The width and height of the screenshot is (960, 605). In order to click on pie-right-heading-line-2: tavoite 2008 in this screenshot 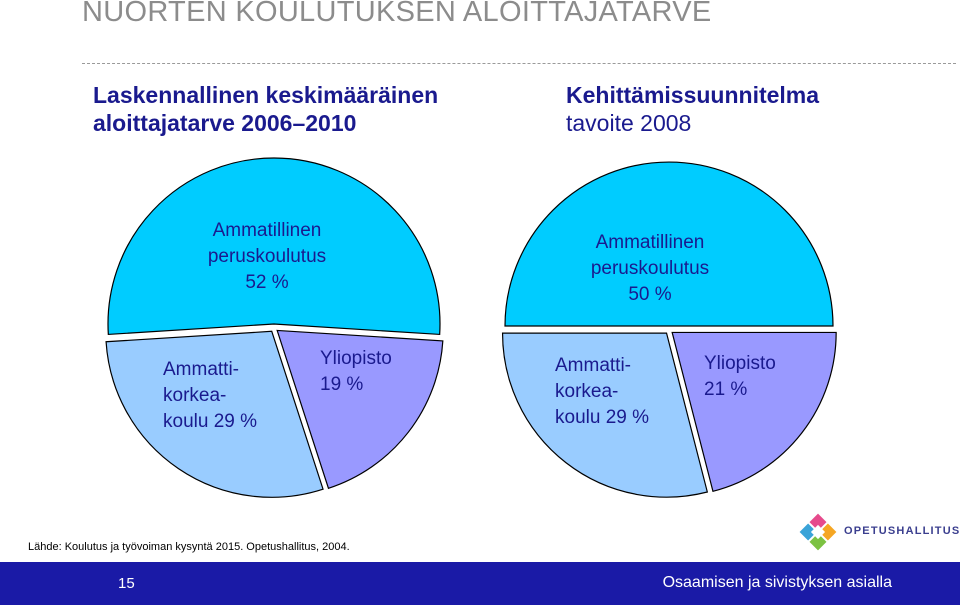, I will do `click(629, 123)`.